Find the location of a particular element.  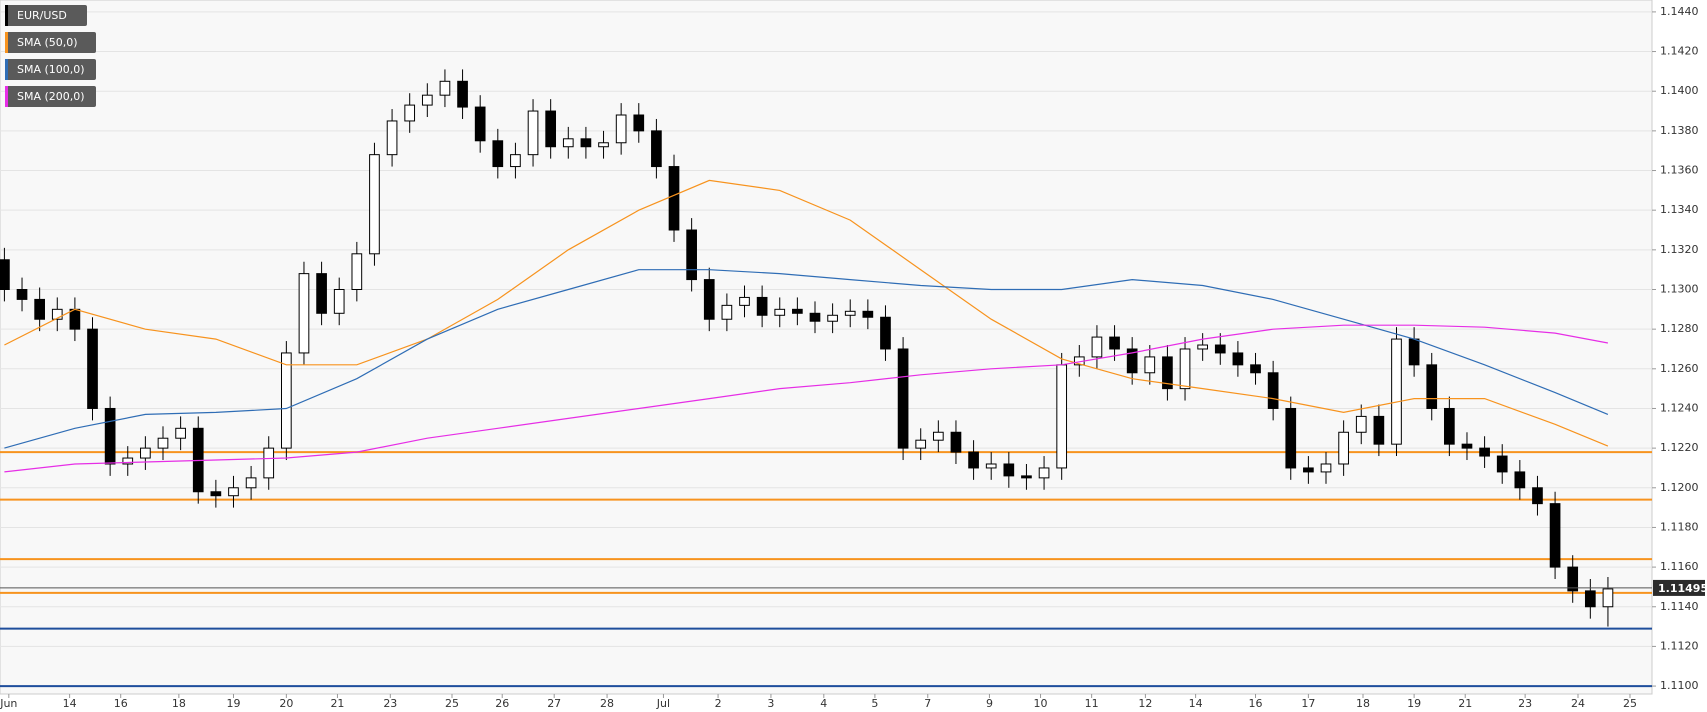

x-tick-label: 9 is located at coordinates (989, 703).